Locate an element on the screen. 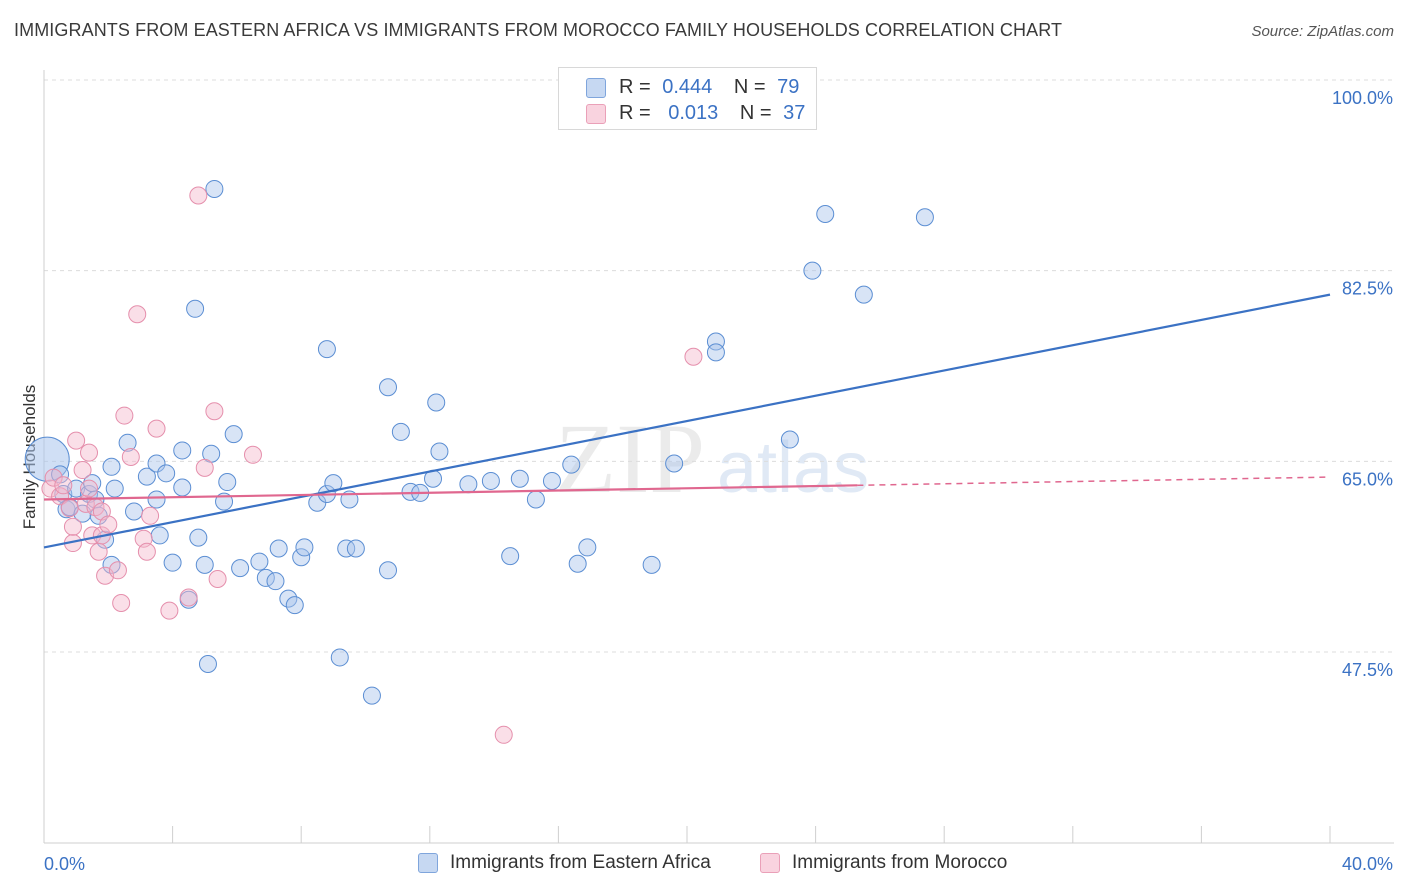  source-label: Source: ZipAtlas.com is located at coordinates (1322, 31).